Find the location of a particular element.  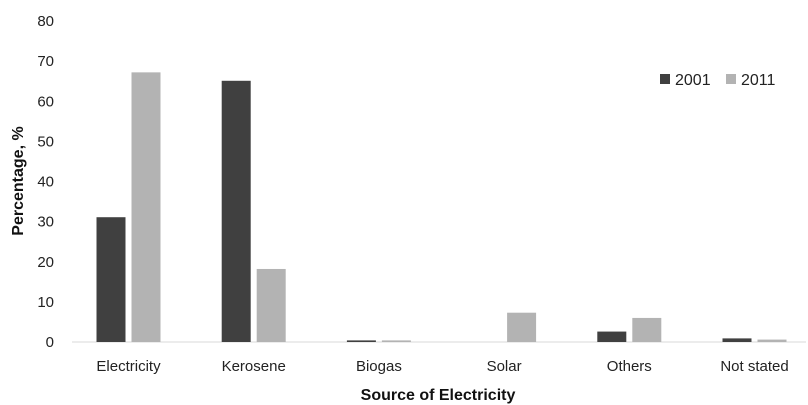

x-tick-label: Biogas is located at coordinates (379, 366).